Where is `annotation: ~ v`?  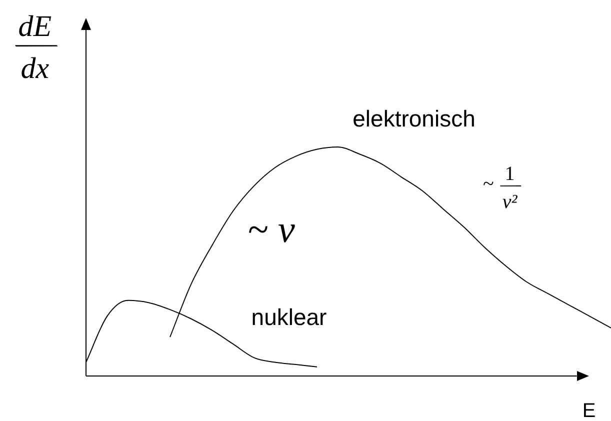
annotation: ~ v is located at coordinates (271, 229).